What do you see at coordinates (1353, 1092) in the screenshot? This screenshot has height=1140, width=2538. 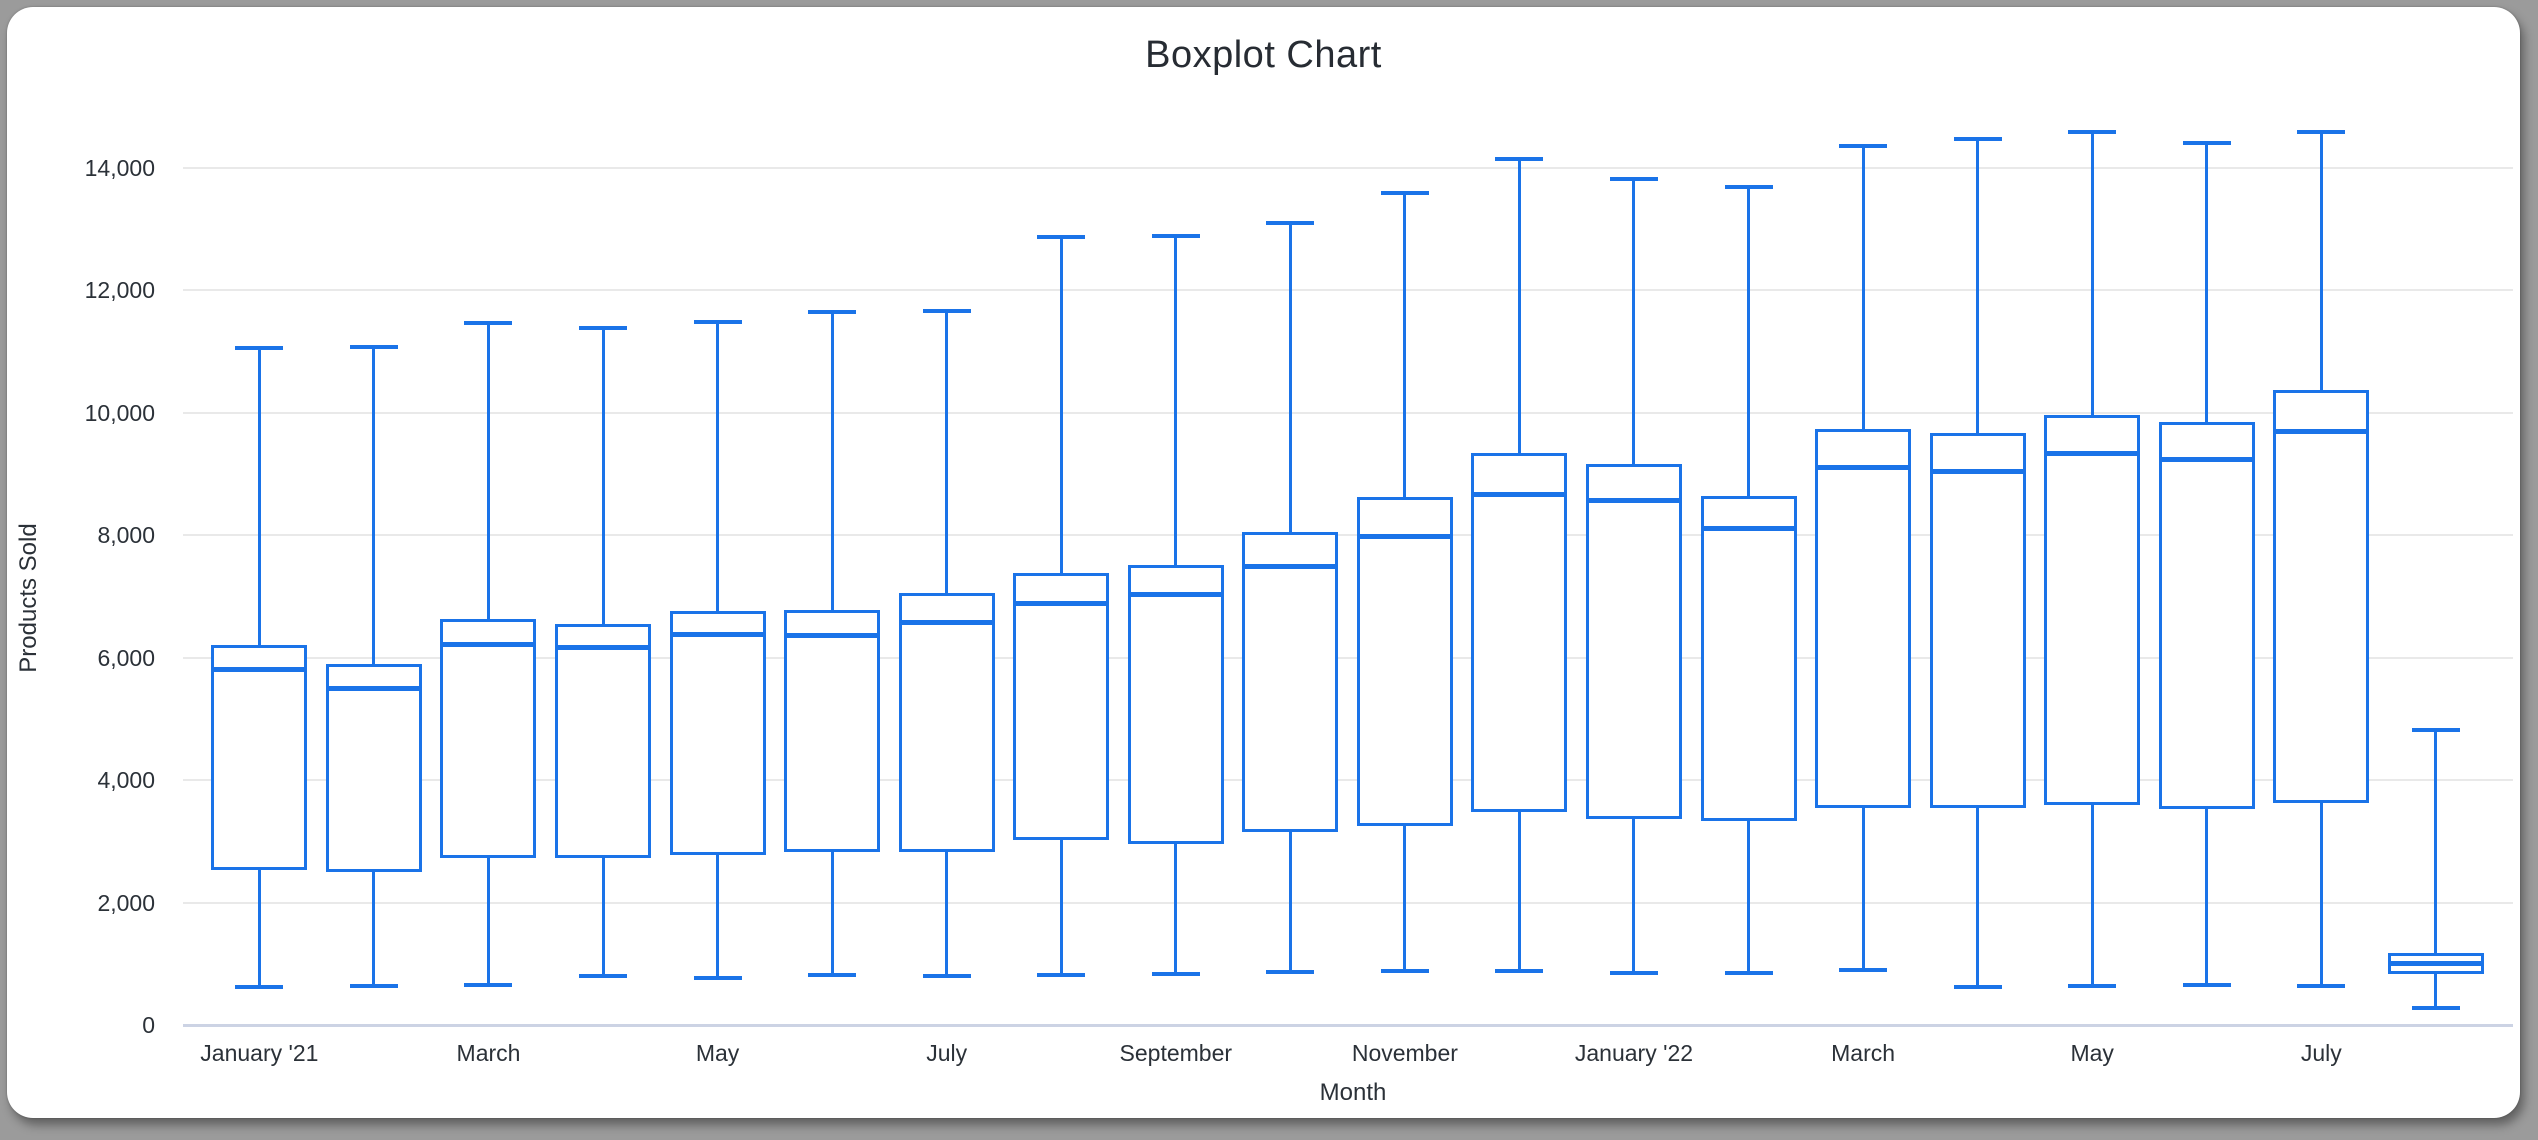 I see `x-axis-title: Month` at bounding box center [1353, 1092].